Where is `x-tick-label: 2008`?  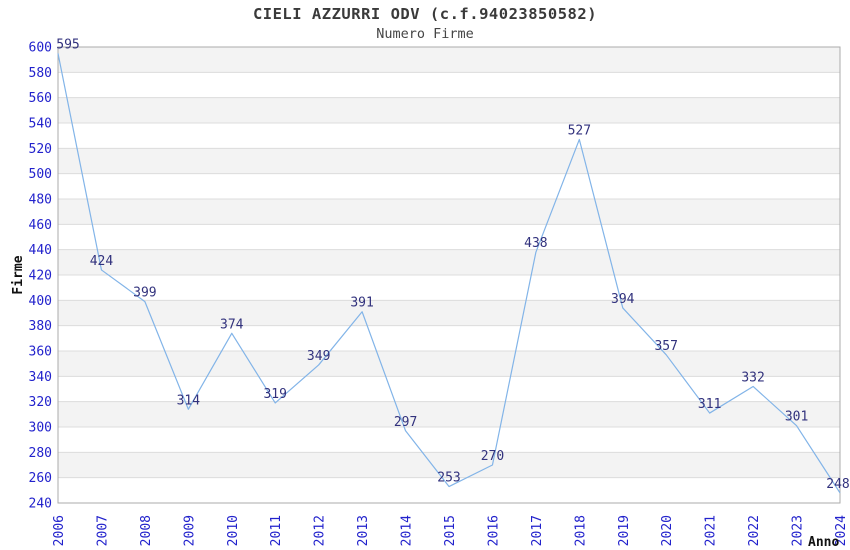
x-tick-label: 2008 is located at coordinates (146, 530).